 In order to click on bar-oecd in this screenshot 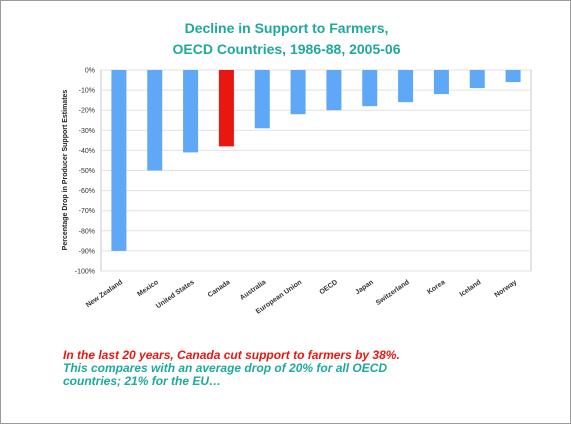, I will do `click(334, 90)`.